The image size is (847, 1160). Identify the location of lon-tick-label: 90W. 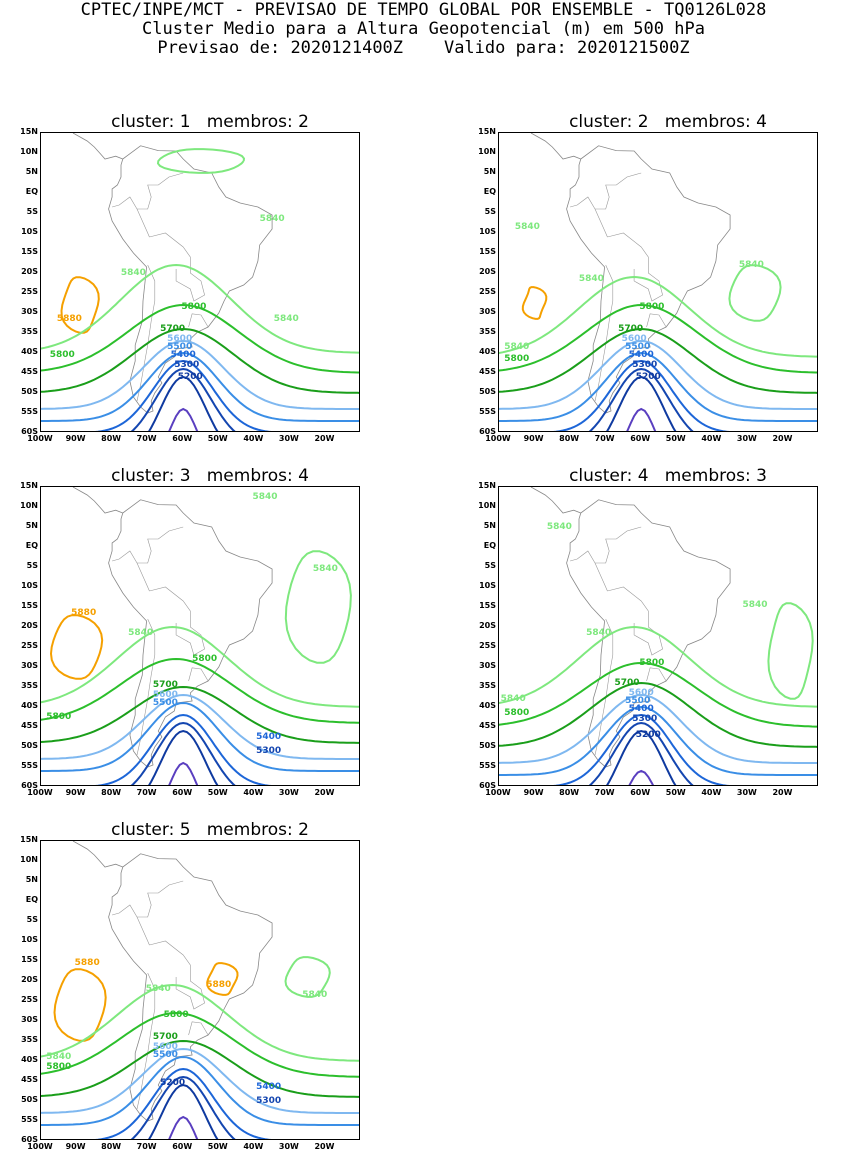
(75, 792).